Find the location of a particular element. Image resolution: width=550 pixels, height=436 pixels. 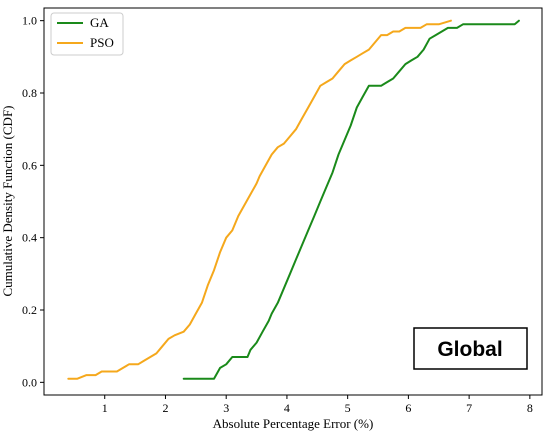

region-annotation-label: Global is located at coordinates (469, 349).